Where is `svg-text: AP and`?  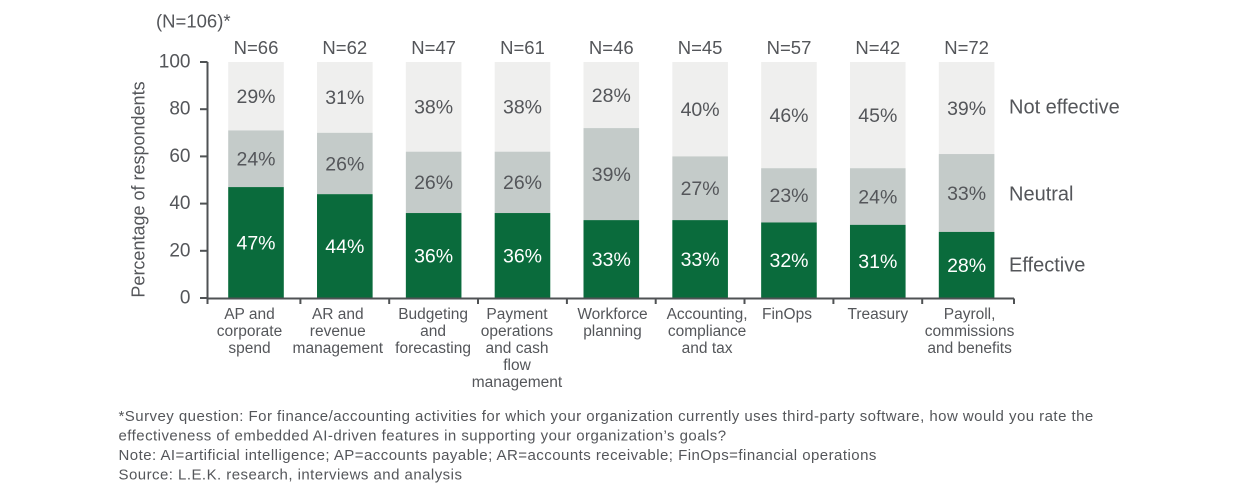
svg-text: AP and is located at coordinates (249, 314).